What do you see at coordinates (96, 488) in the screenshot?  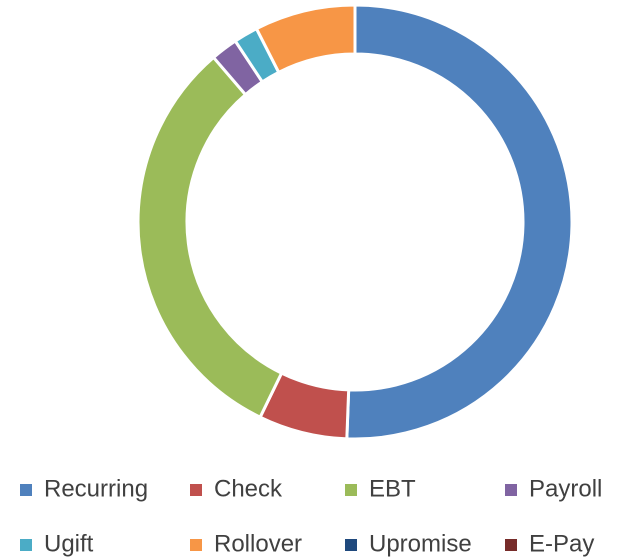 I see `legend-label: Recurring` at bounding box center [96, 488].